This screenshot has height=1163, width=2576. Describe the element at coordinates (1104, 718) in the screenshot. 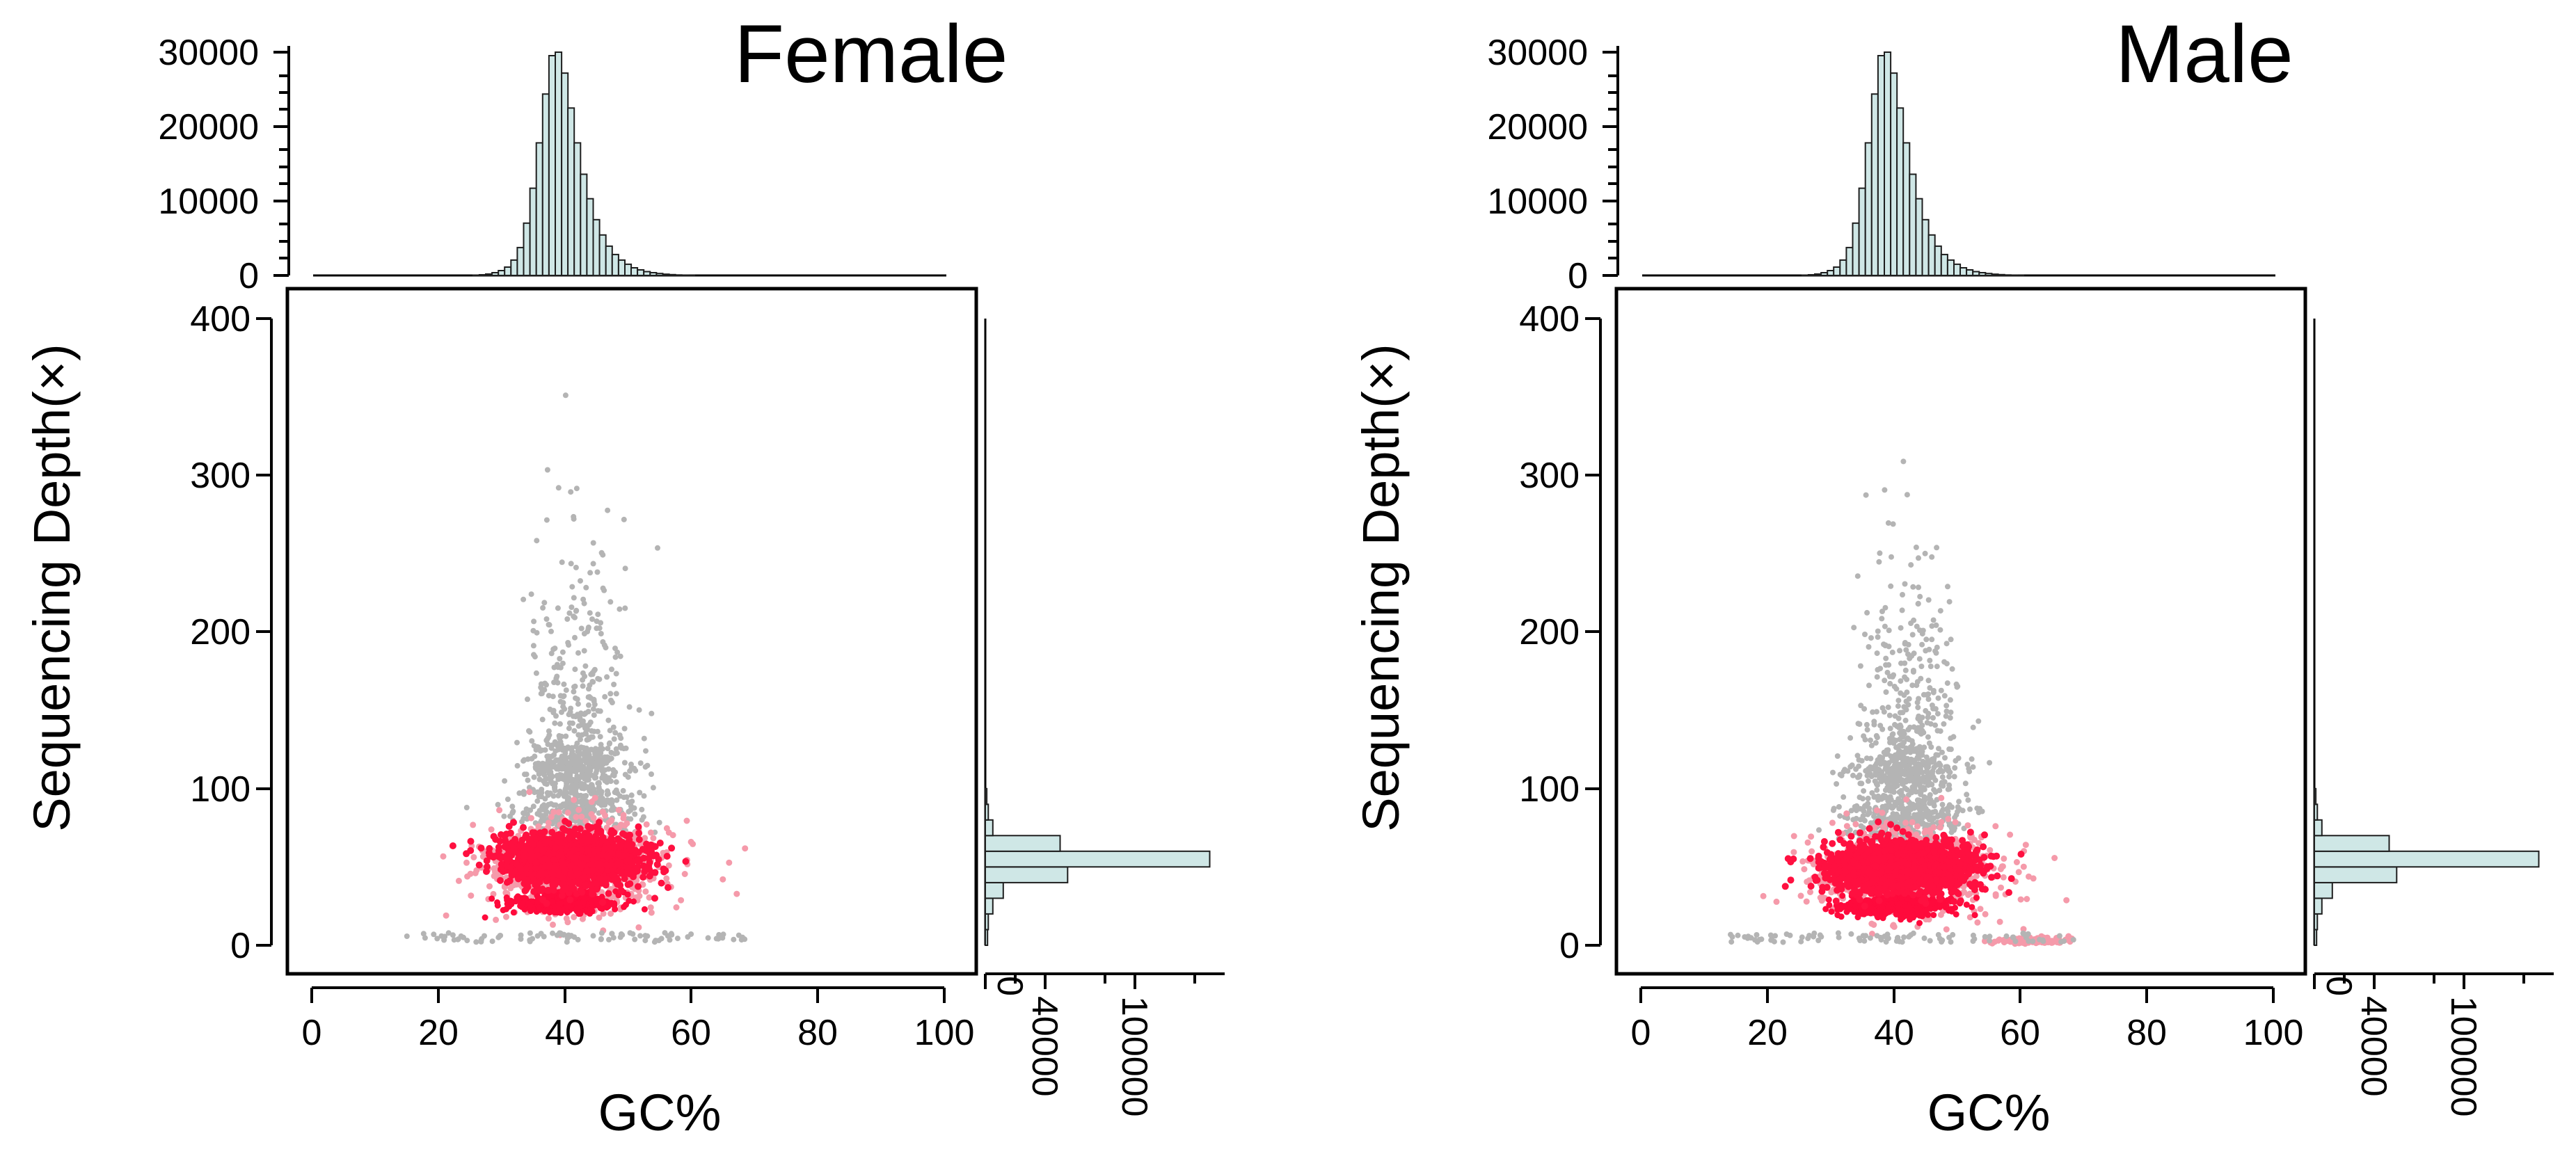

I see `right-histogram: 0 40000 100000` at that location.